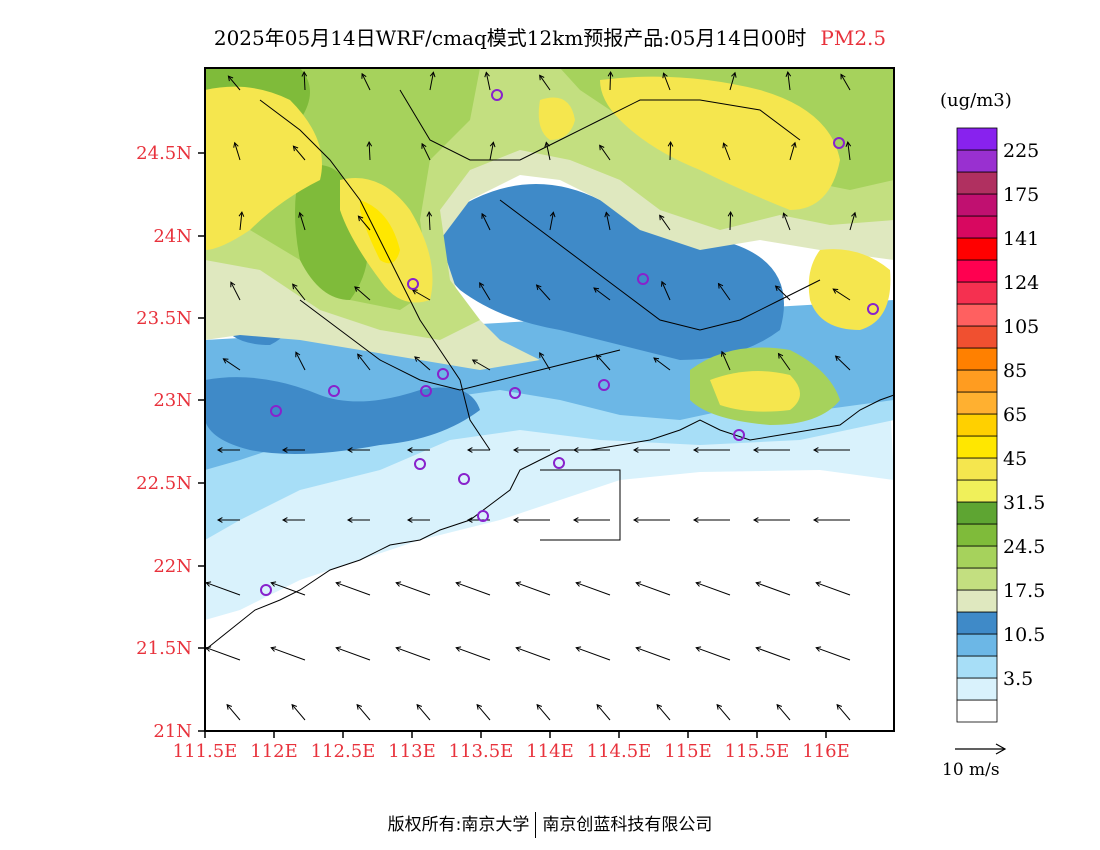 The height and width of the screenshot is (850, 1100). I want to click on reference-vector-label: 10 m/s, so click(971, 770).